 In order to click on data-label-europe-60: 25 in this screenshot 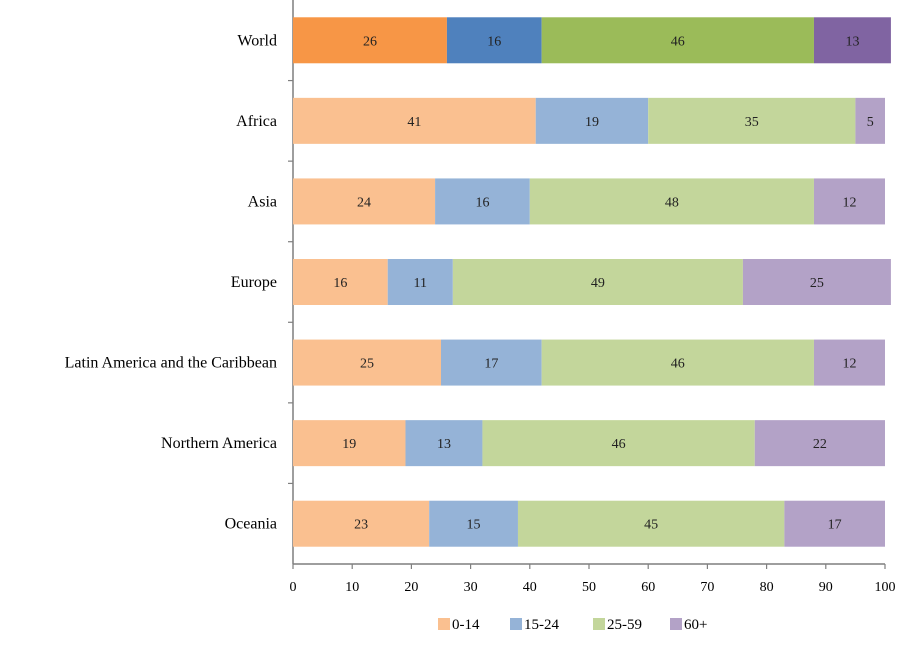, I will do `click(817, 283)`.